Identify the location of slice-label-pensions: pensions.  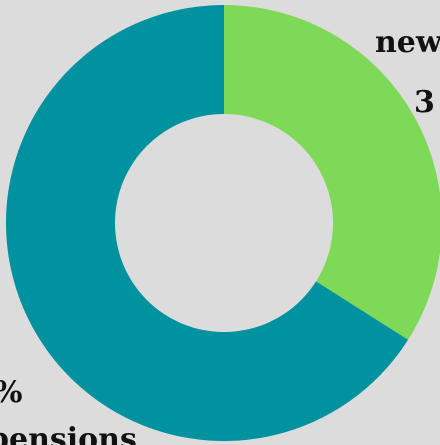
(68, 433).